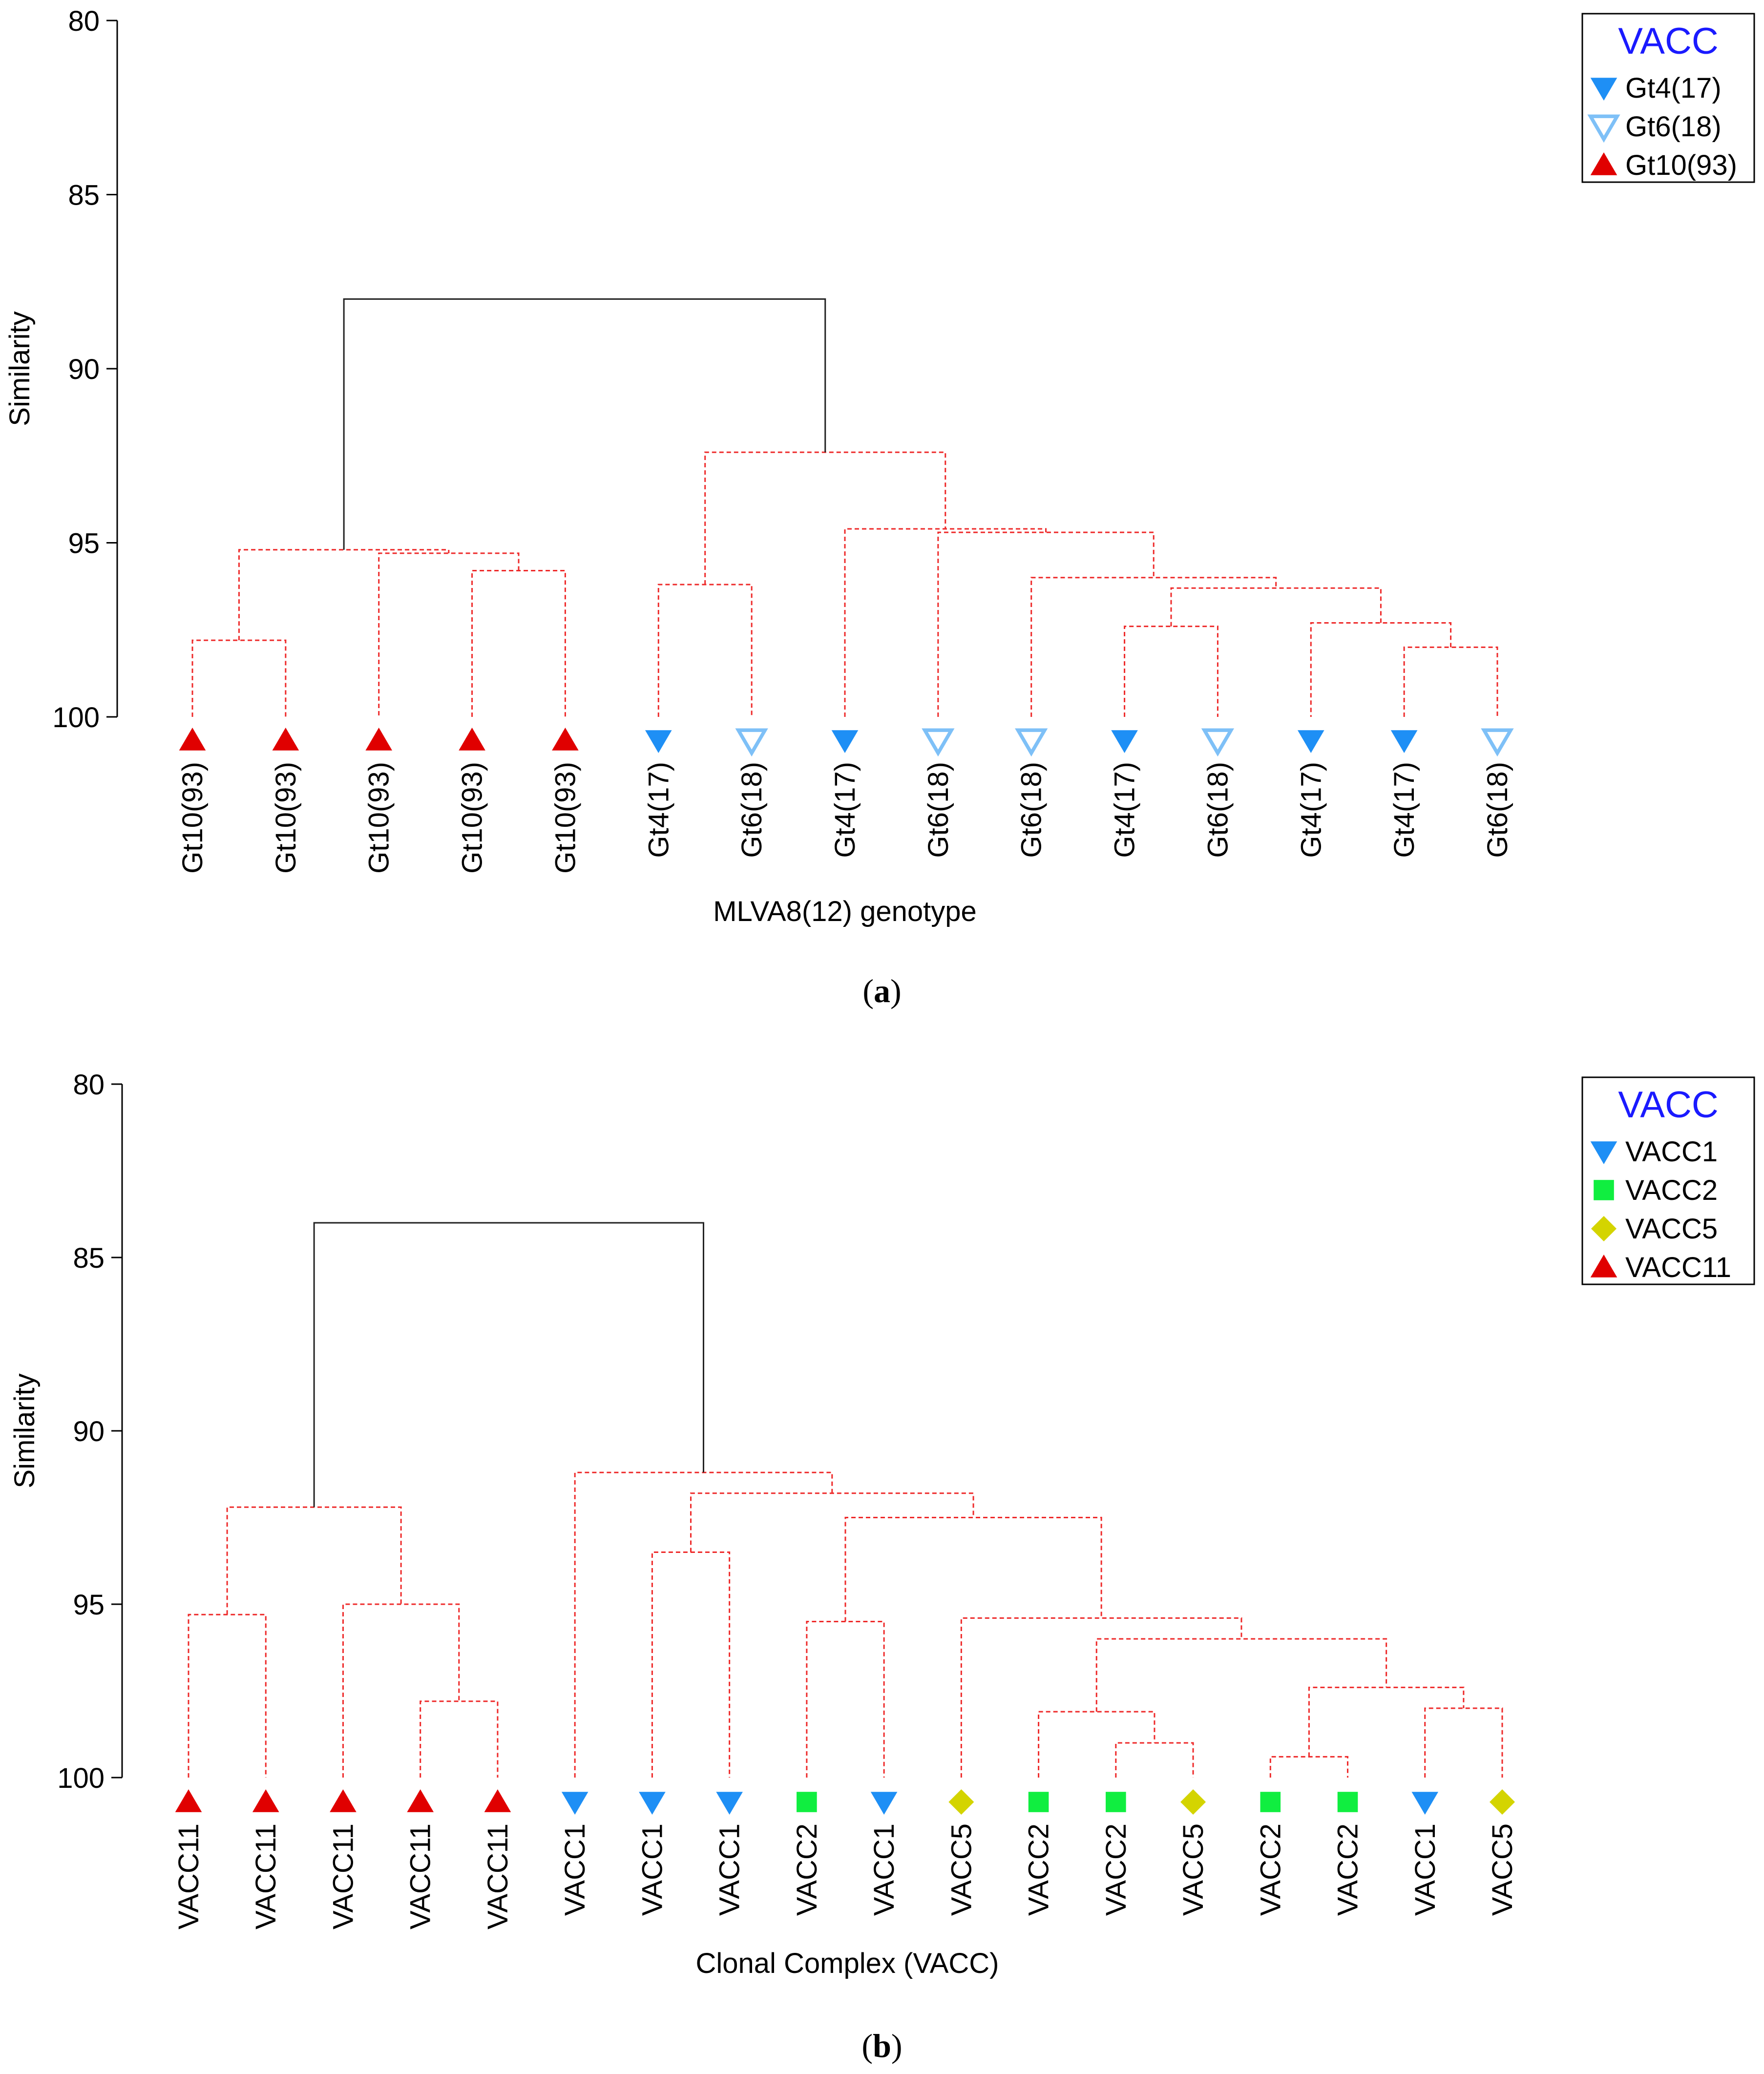 The height and width of the screenshot is (2074, 1764). I want to click on root-branch, so click(584, 424).